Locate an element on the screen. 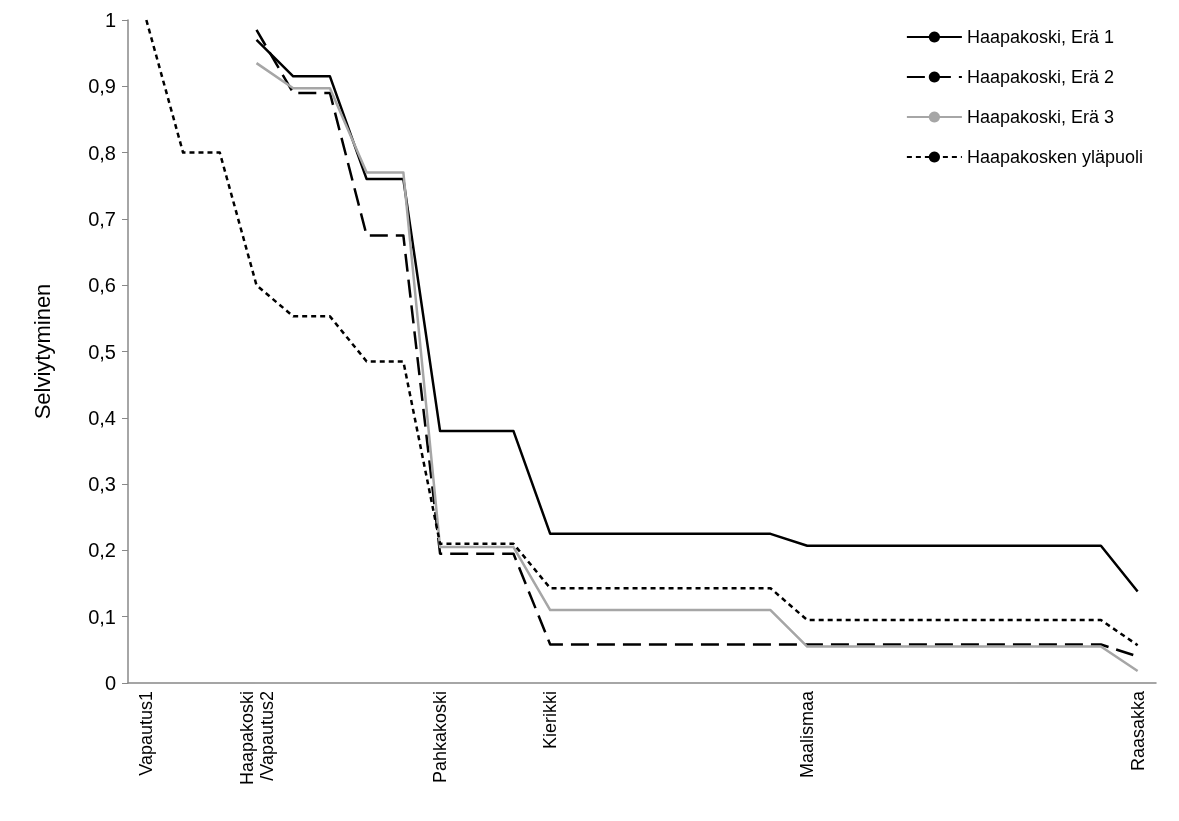  y-tick-label: 0,2 is located at coordinates (102, 550).